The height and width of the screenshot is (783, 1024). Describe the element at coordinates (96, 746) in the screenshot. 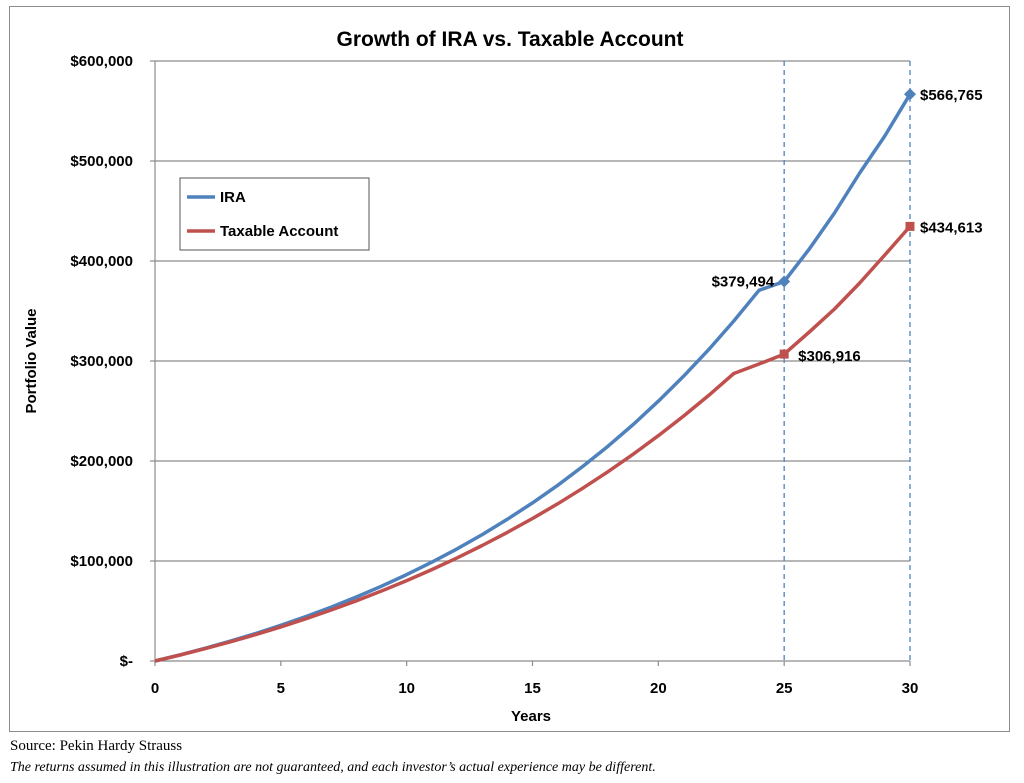

I see `source-note: Source: Pekin Hardy Strauss` at that location.